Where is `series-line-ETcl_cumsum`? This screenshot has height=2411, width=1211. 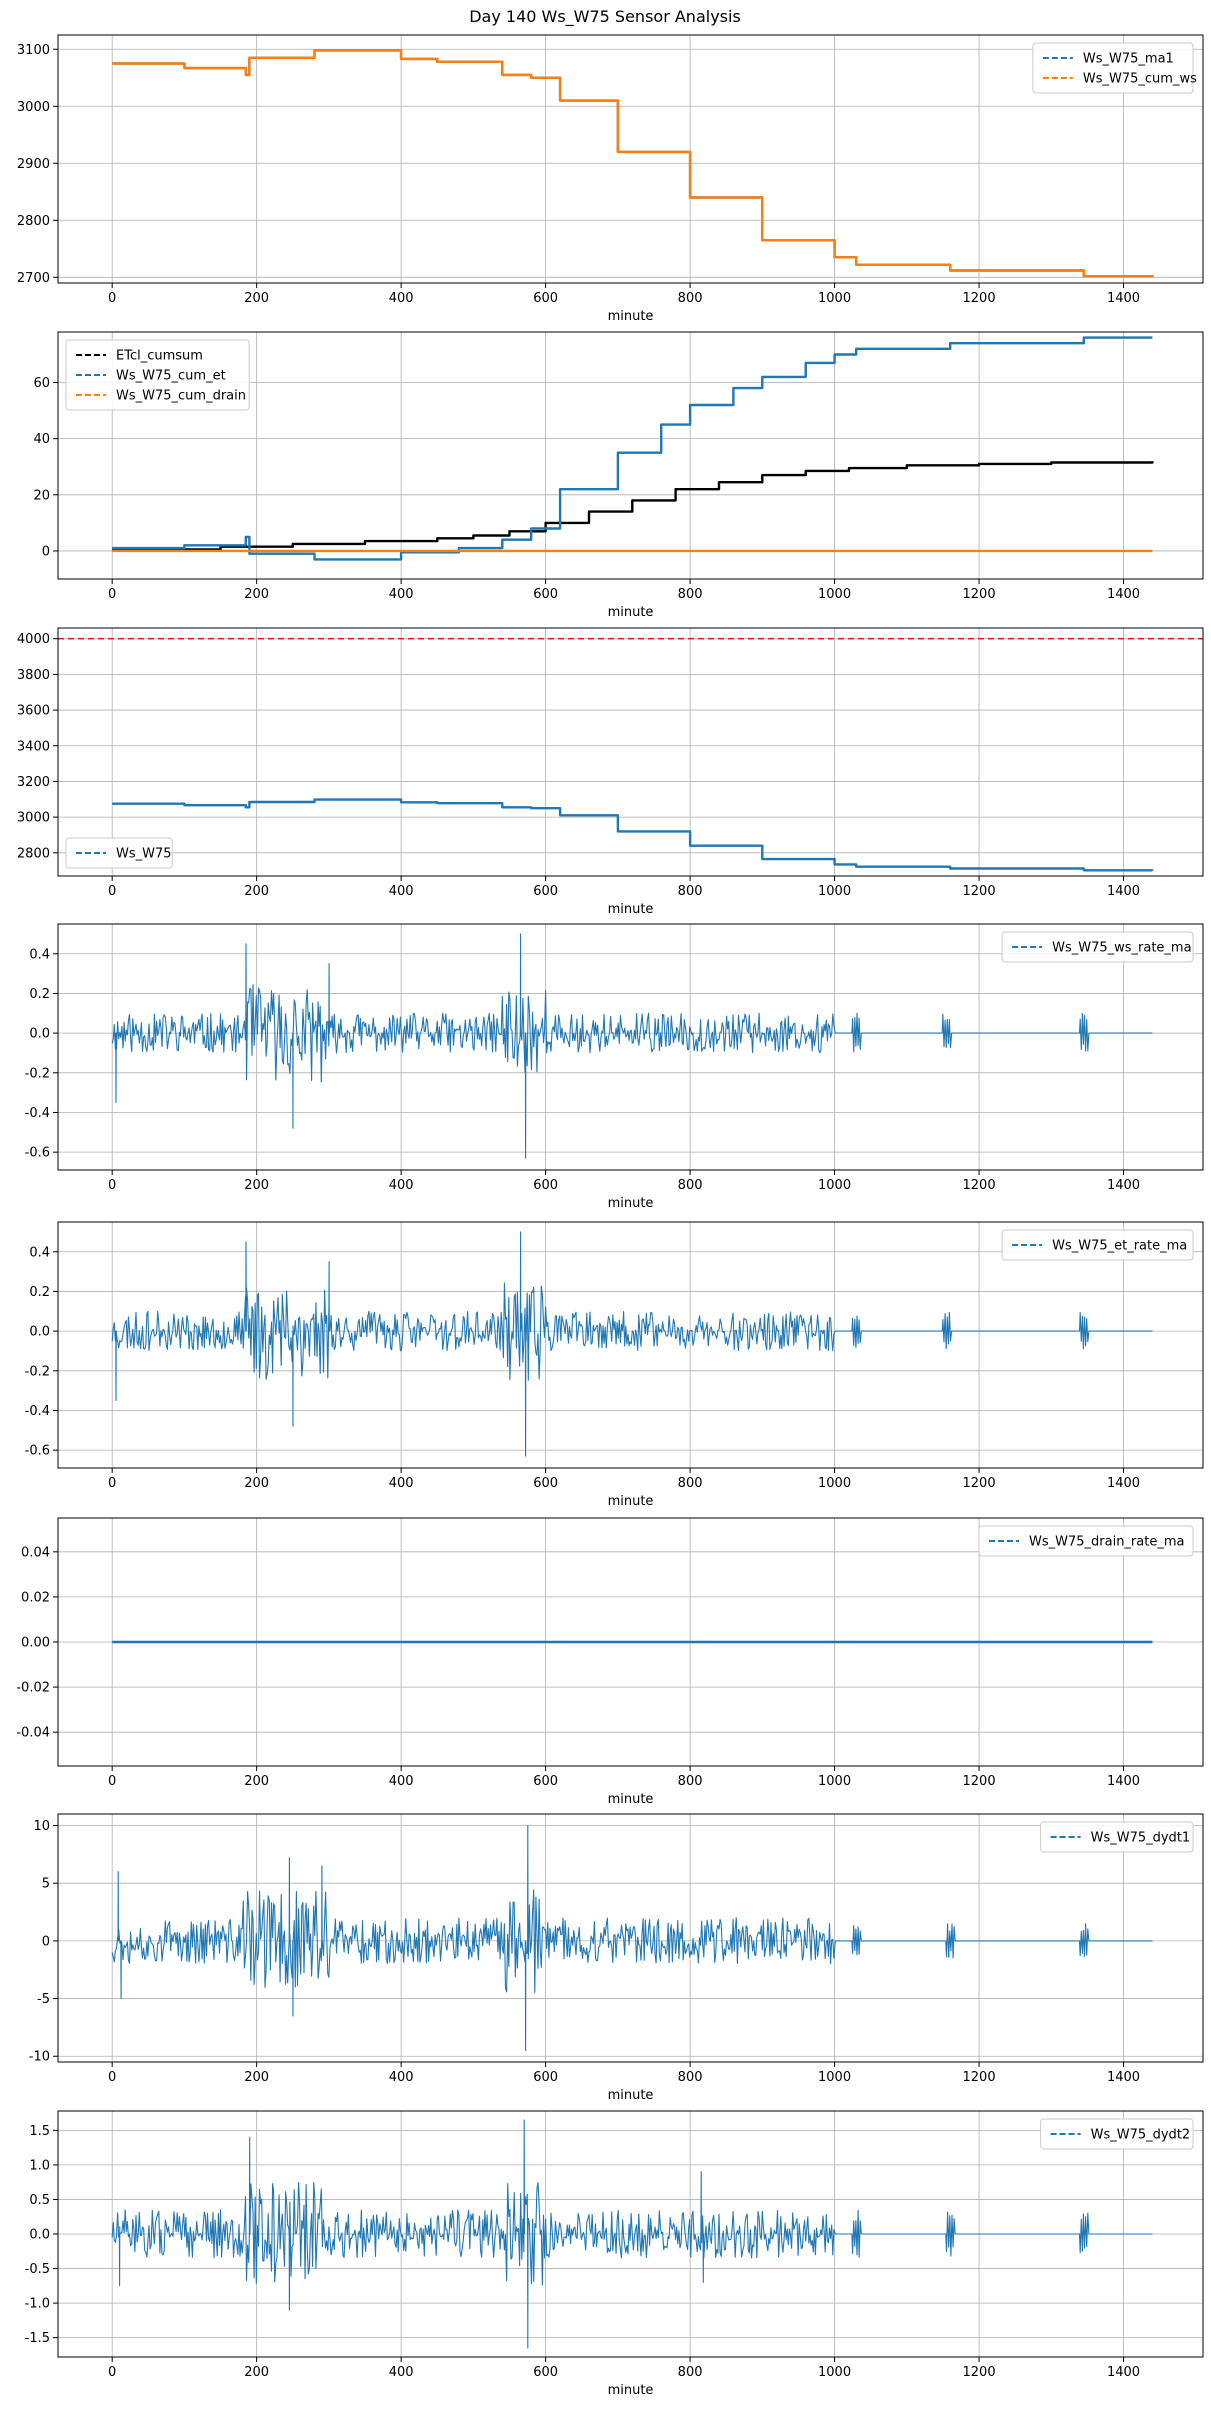
series-line-ETcl_cumsum is located at coordinates (633, 506).